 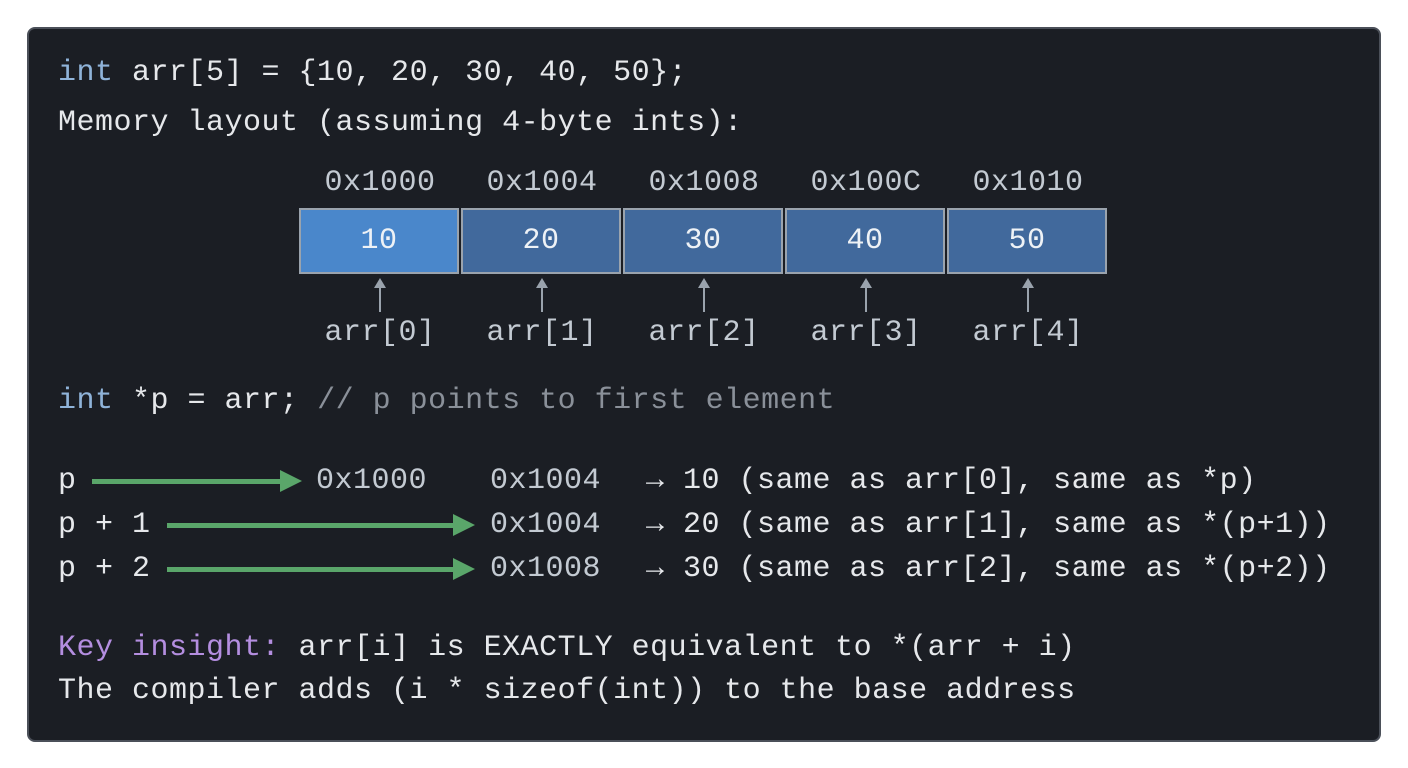 I want to click on pointer-expr: p, so click(x=67, y=481).